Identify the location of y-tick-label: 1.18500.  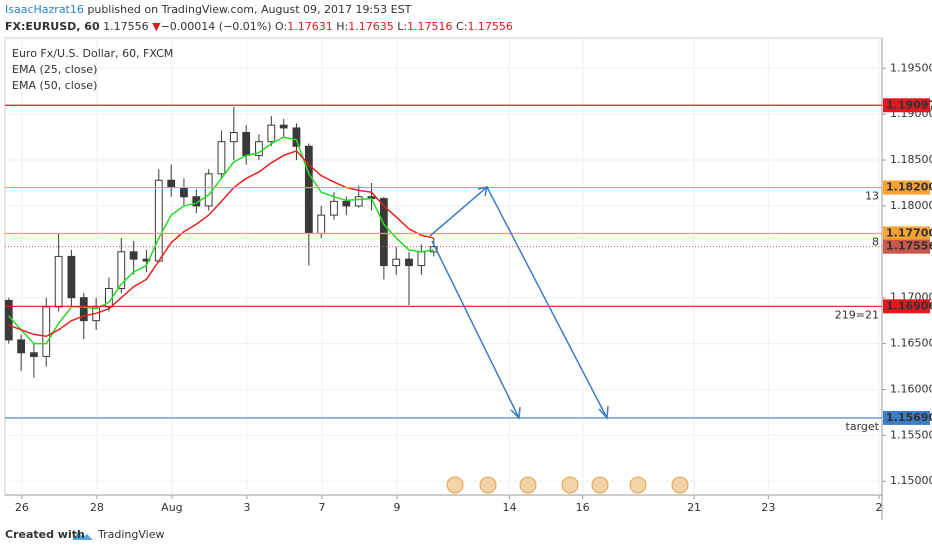
(911, 159).